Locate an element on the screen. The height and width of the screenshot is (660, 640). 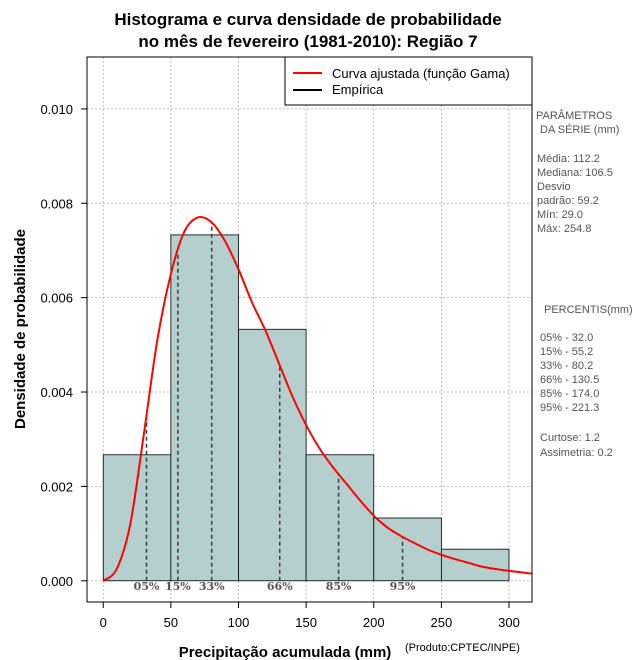
x-tick-label-2: 100 is located at coordinates (239, 622).